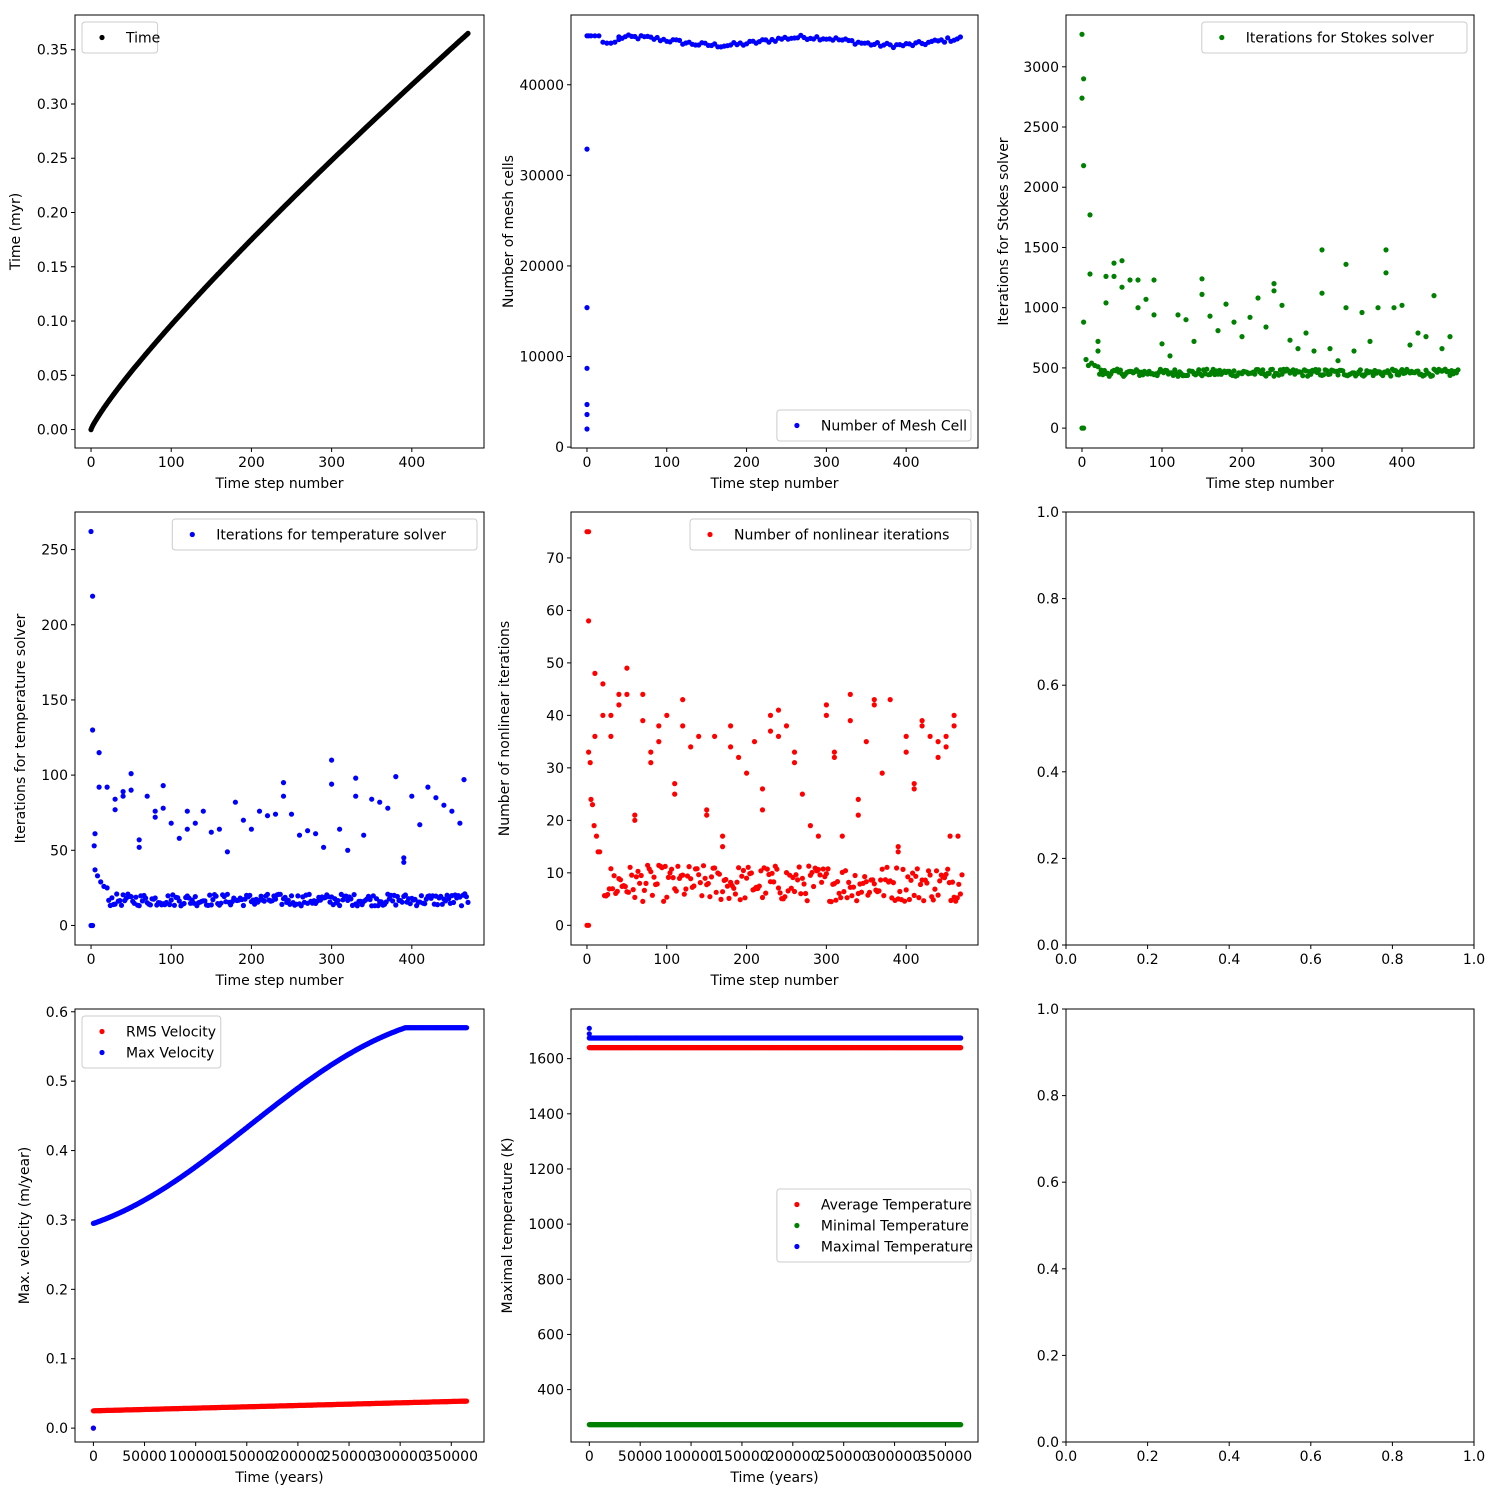  I want to click on y-tick-label: 0.6, so click(1048, 686).